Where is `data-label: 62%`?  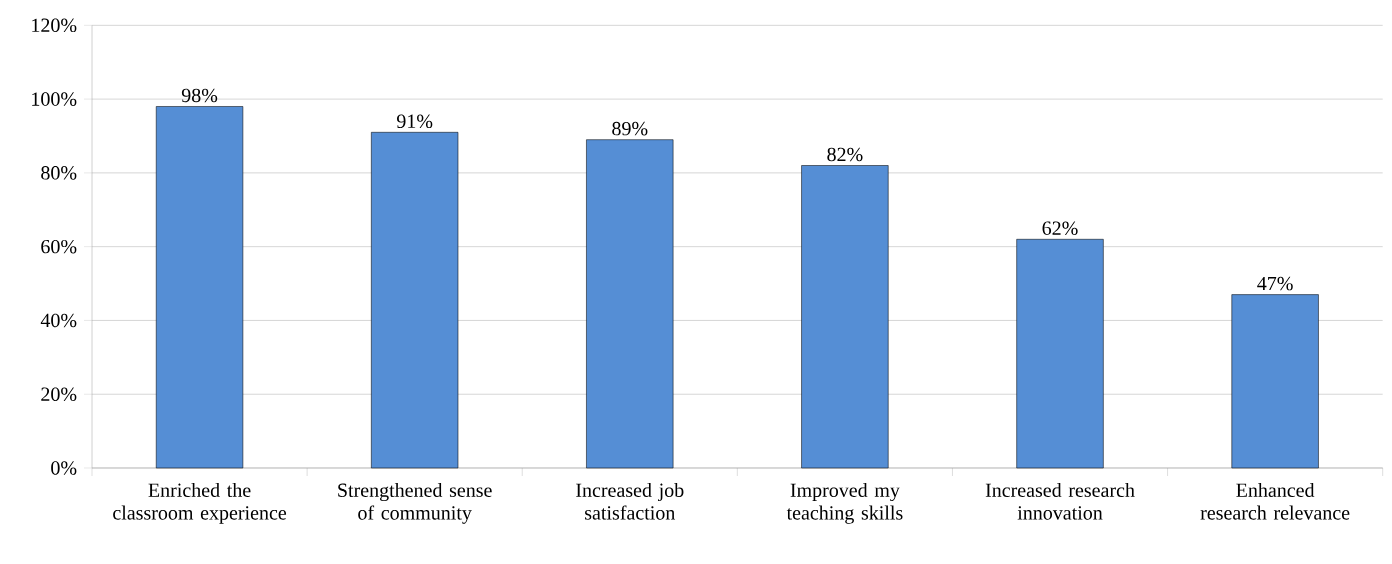 data-label: 62% is located at coordinates (1060, 228).